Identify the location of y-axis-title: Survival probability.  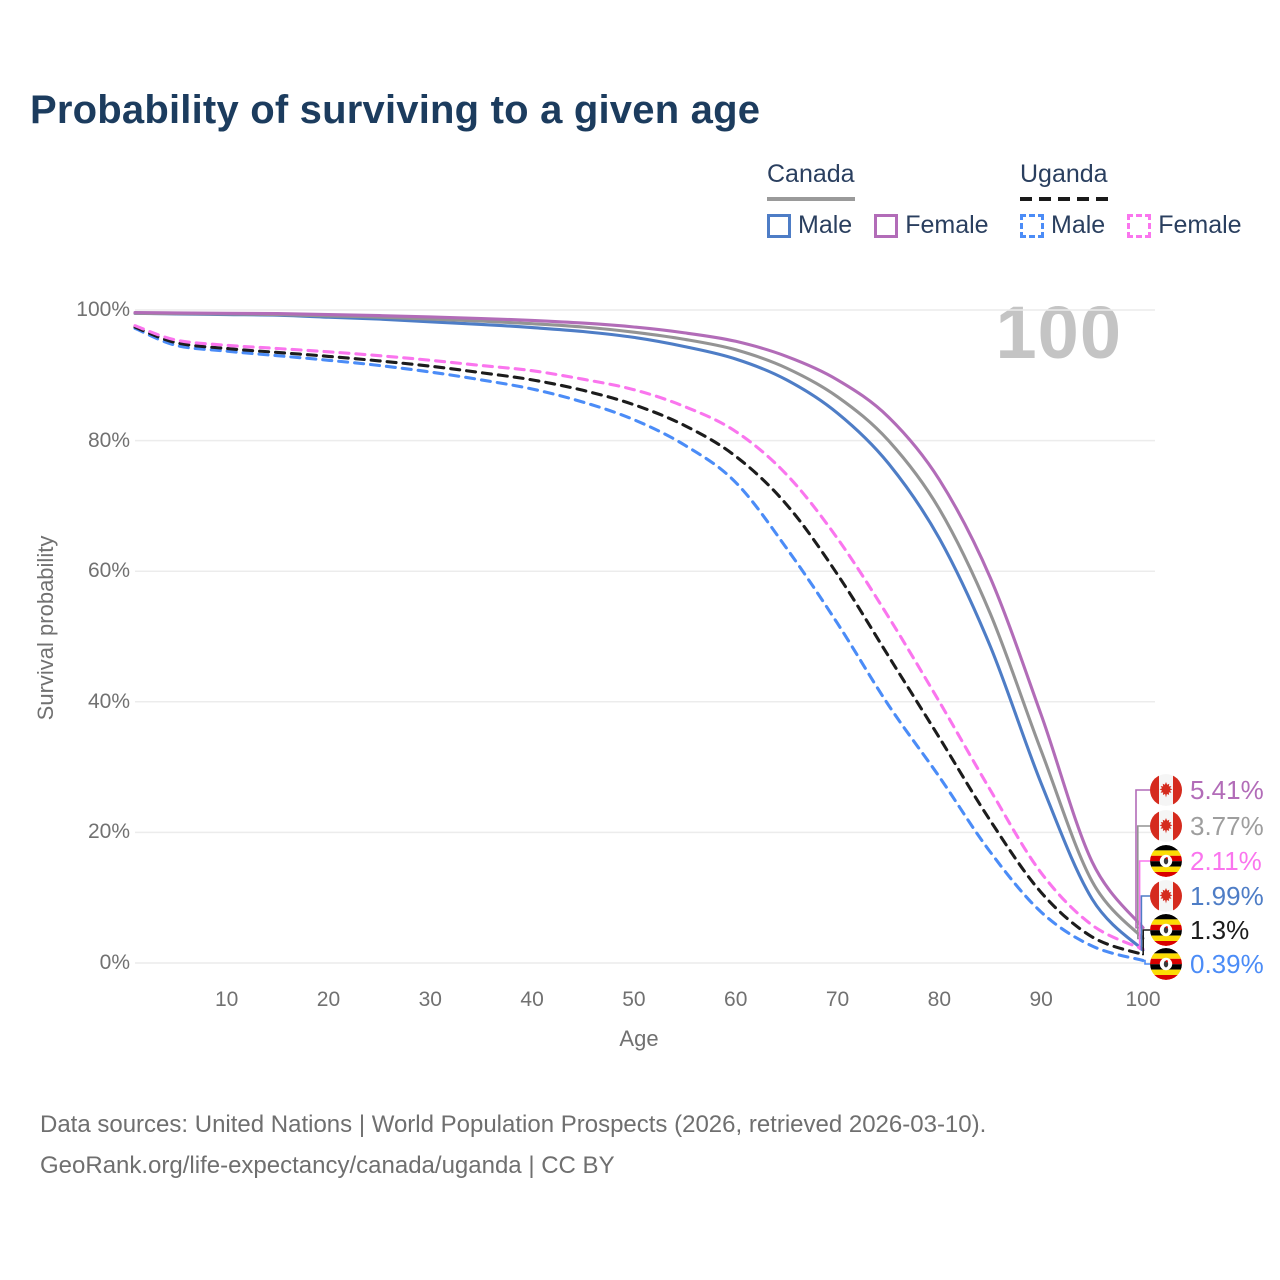
(45, 628).